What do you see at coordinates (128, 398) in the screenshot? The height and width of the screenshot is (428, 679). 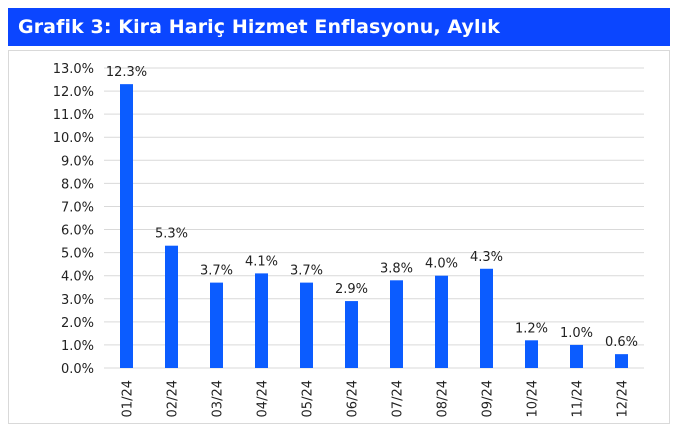 I see `x-tick-label: 01/24` at bounding box center [128, 398].